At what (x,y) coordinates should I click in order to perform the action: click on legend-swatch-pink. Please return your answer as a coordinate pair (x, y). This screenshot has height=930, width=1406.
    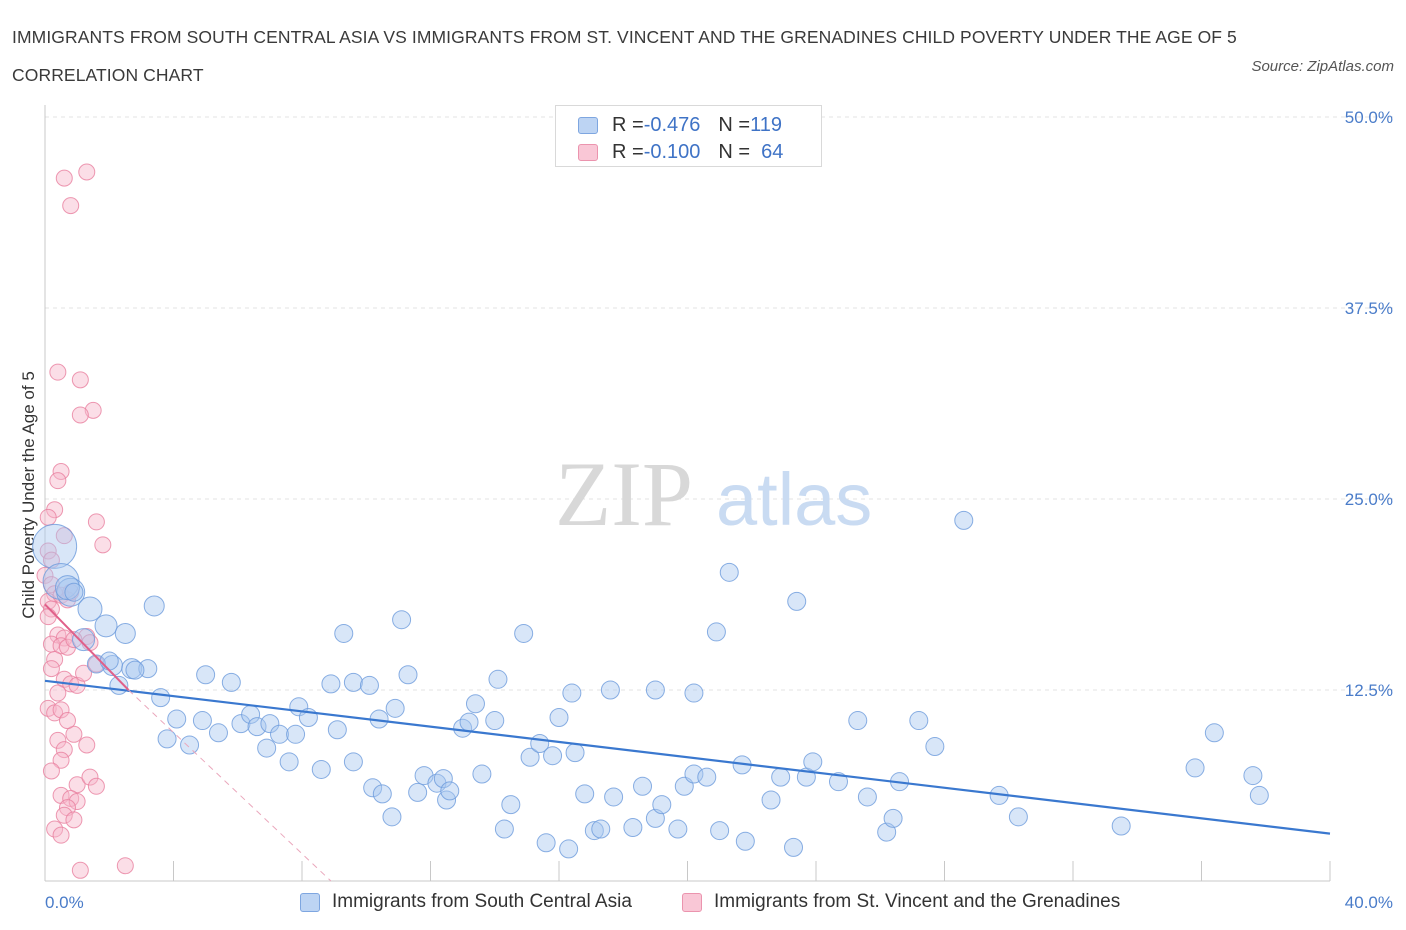
    Looking at the image, I should click on (588, 152).